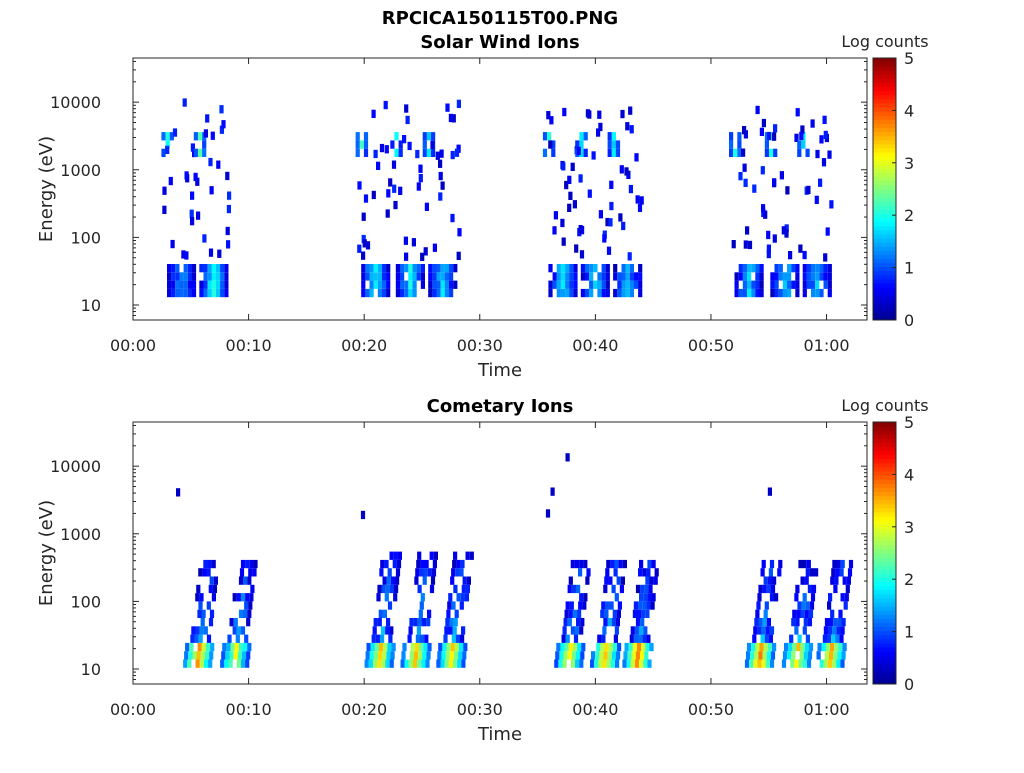 This screenshot has width=1024, height=773. I want to click on y-tick-label: 10, so click(91, 305).